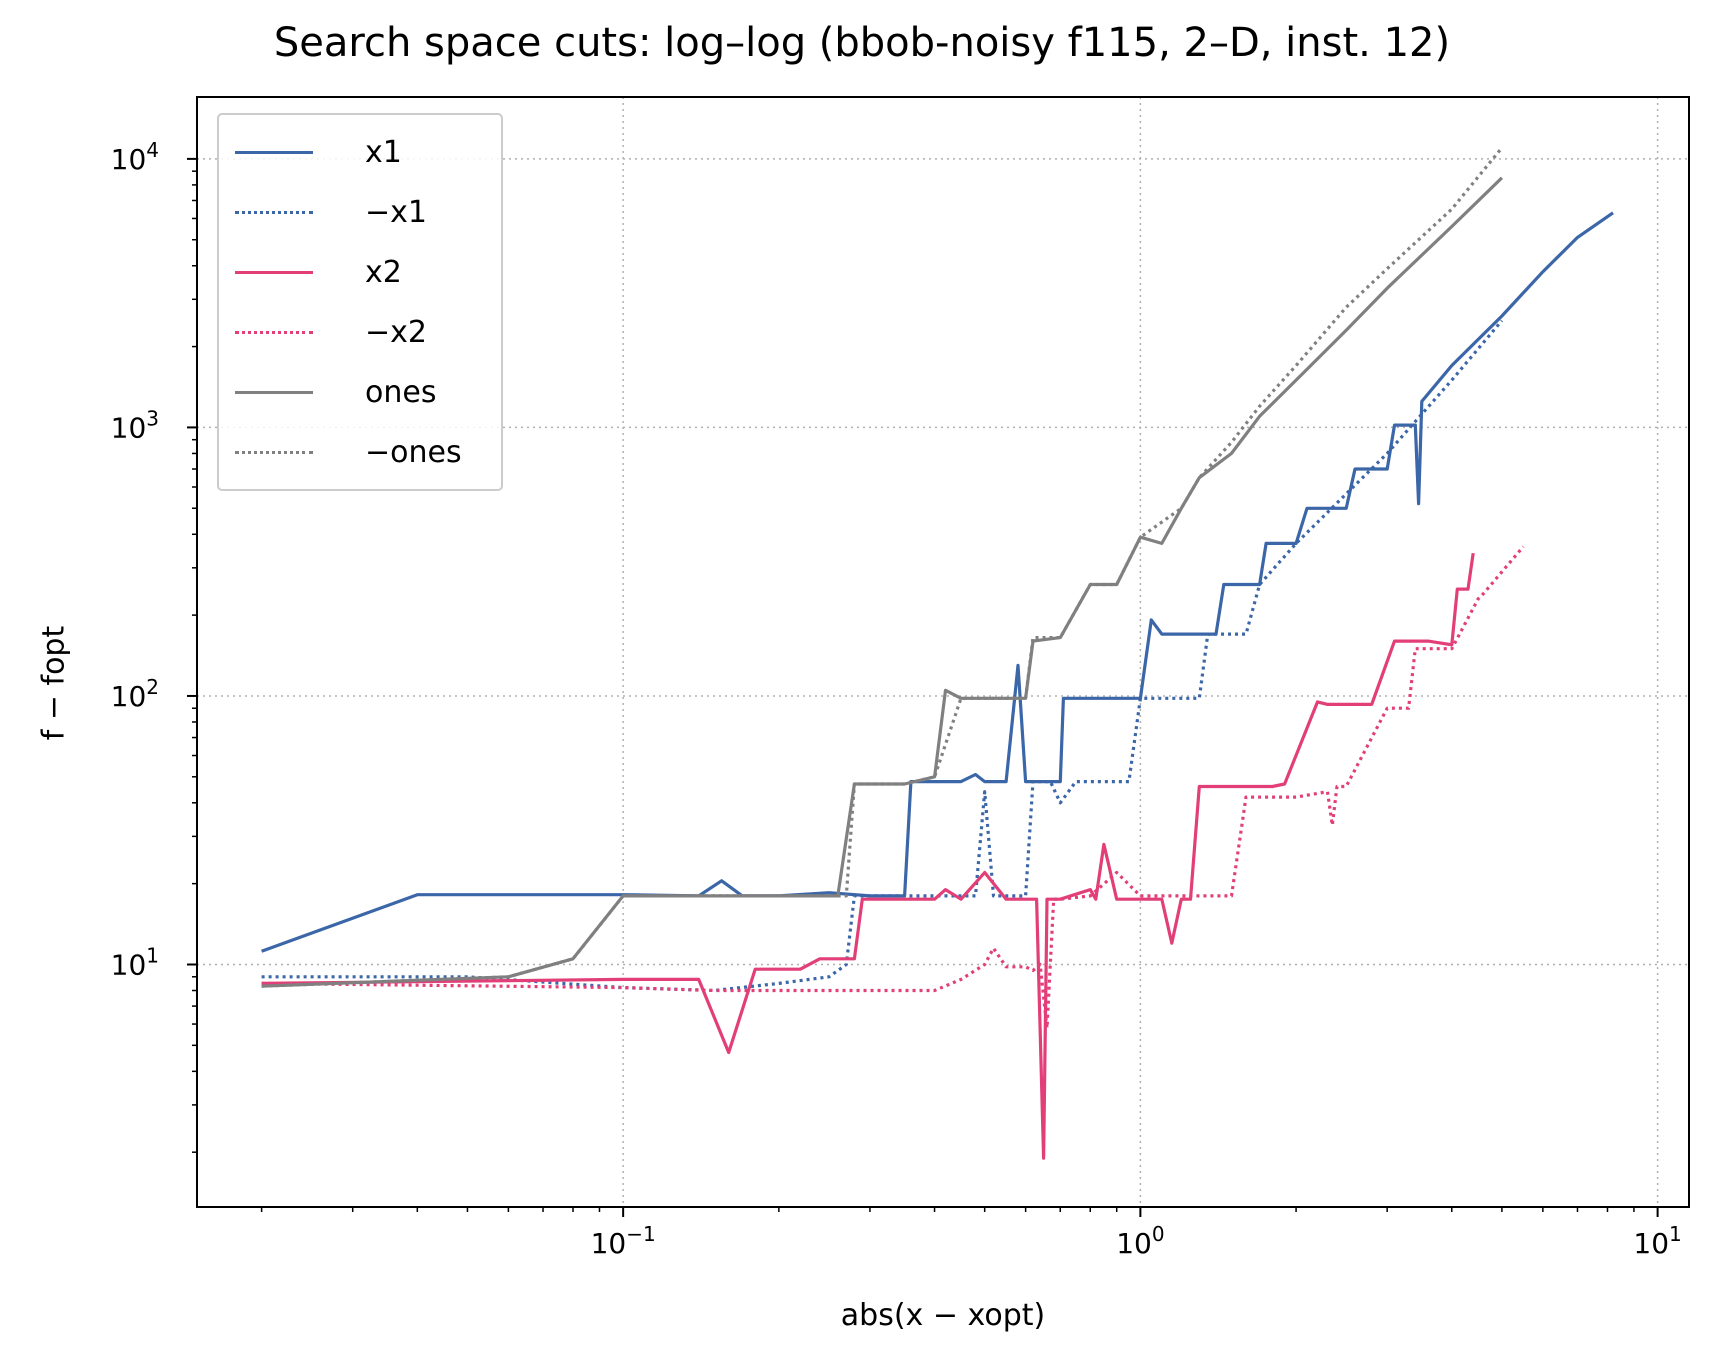 The image size is (1724, 1368). What do you see at coordinates (274, 452) in the screenshot?
I see `legend-swatch-neg-ones` at bounding box center [274, 452].